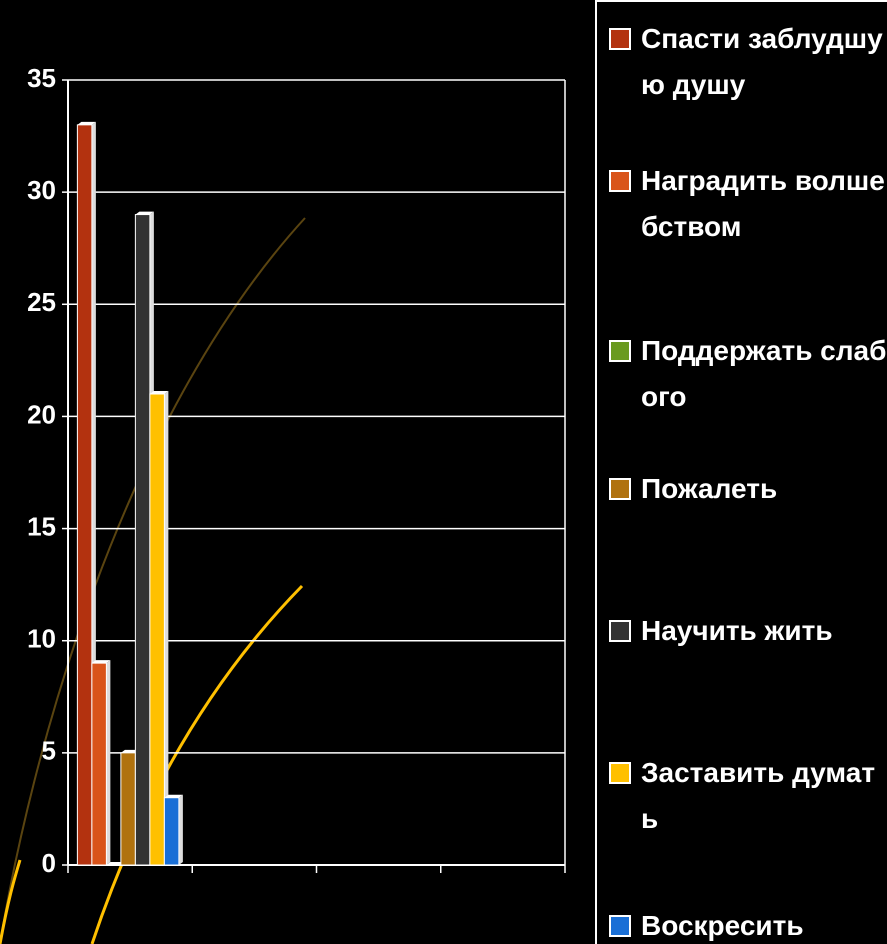 The width and height of the screenshot is (887, 944). I want to click on legend-label: Спасти заблудшую душу, so click(762, 61).